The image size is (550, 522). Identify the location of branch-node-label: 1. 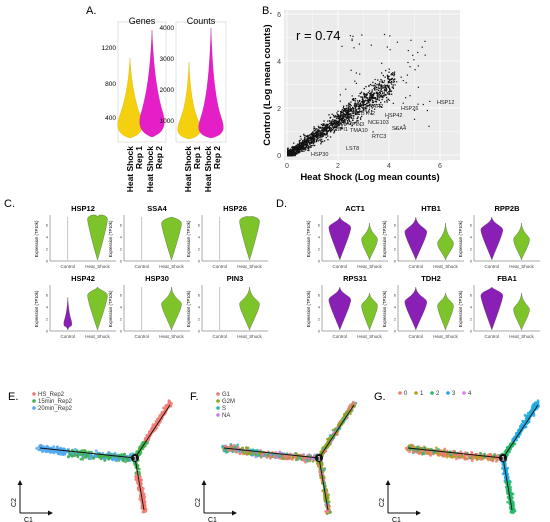
(503, 460).